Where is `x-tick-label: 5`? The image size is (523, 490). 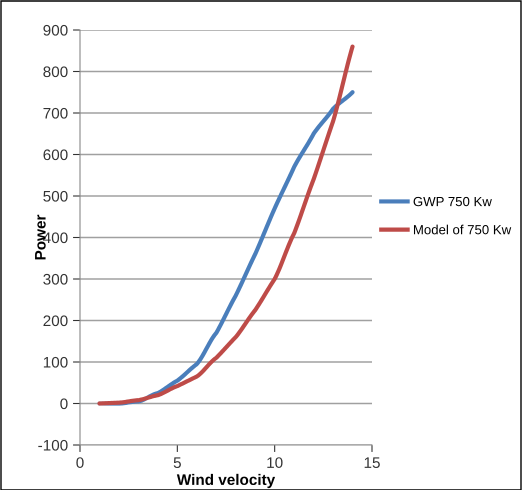 x-tick-label: 5 is located at coordinates (177, 462).